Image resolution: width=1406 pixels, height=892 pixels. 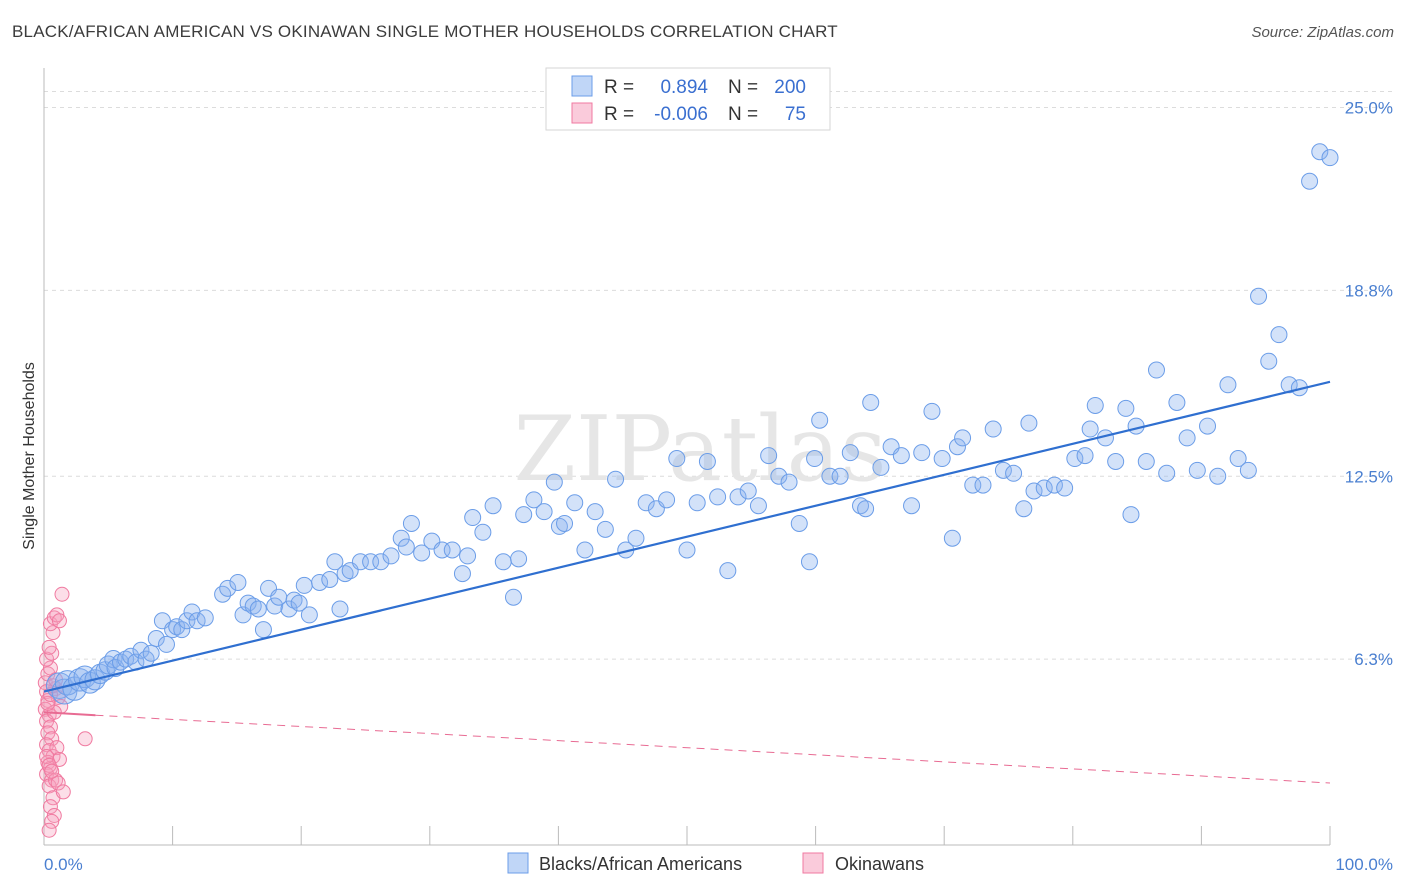 What do you see at coordinates (790, 87) in the screenshot?
I see `legend-n-value-1: 200` at bounding box center [790, 87].